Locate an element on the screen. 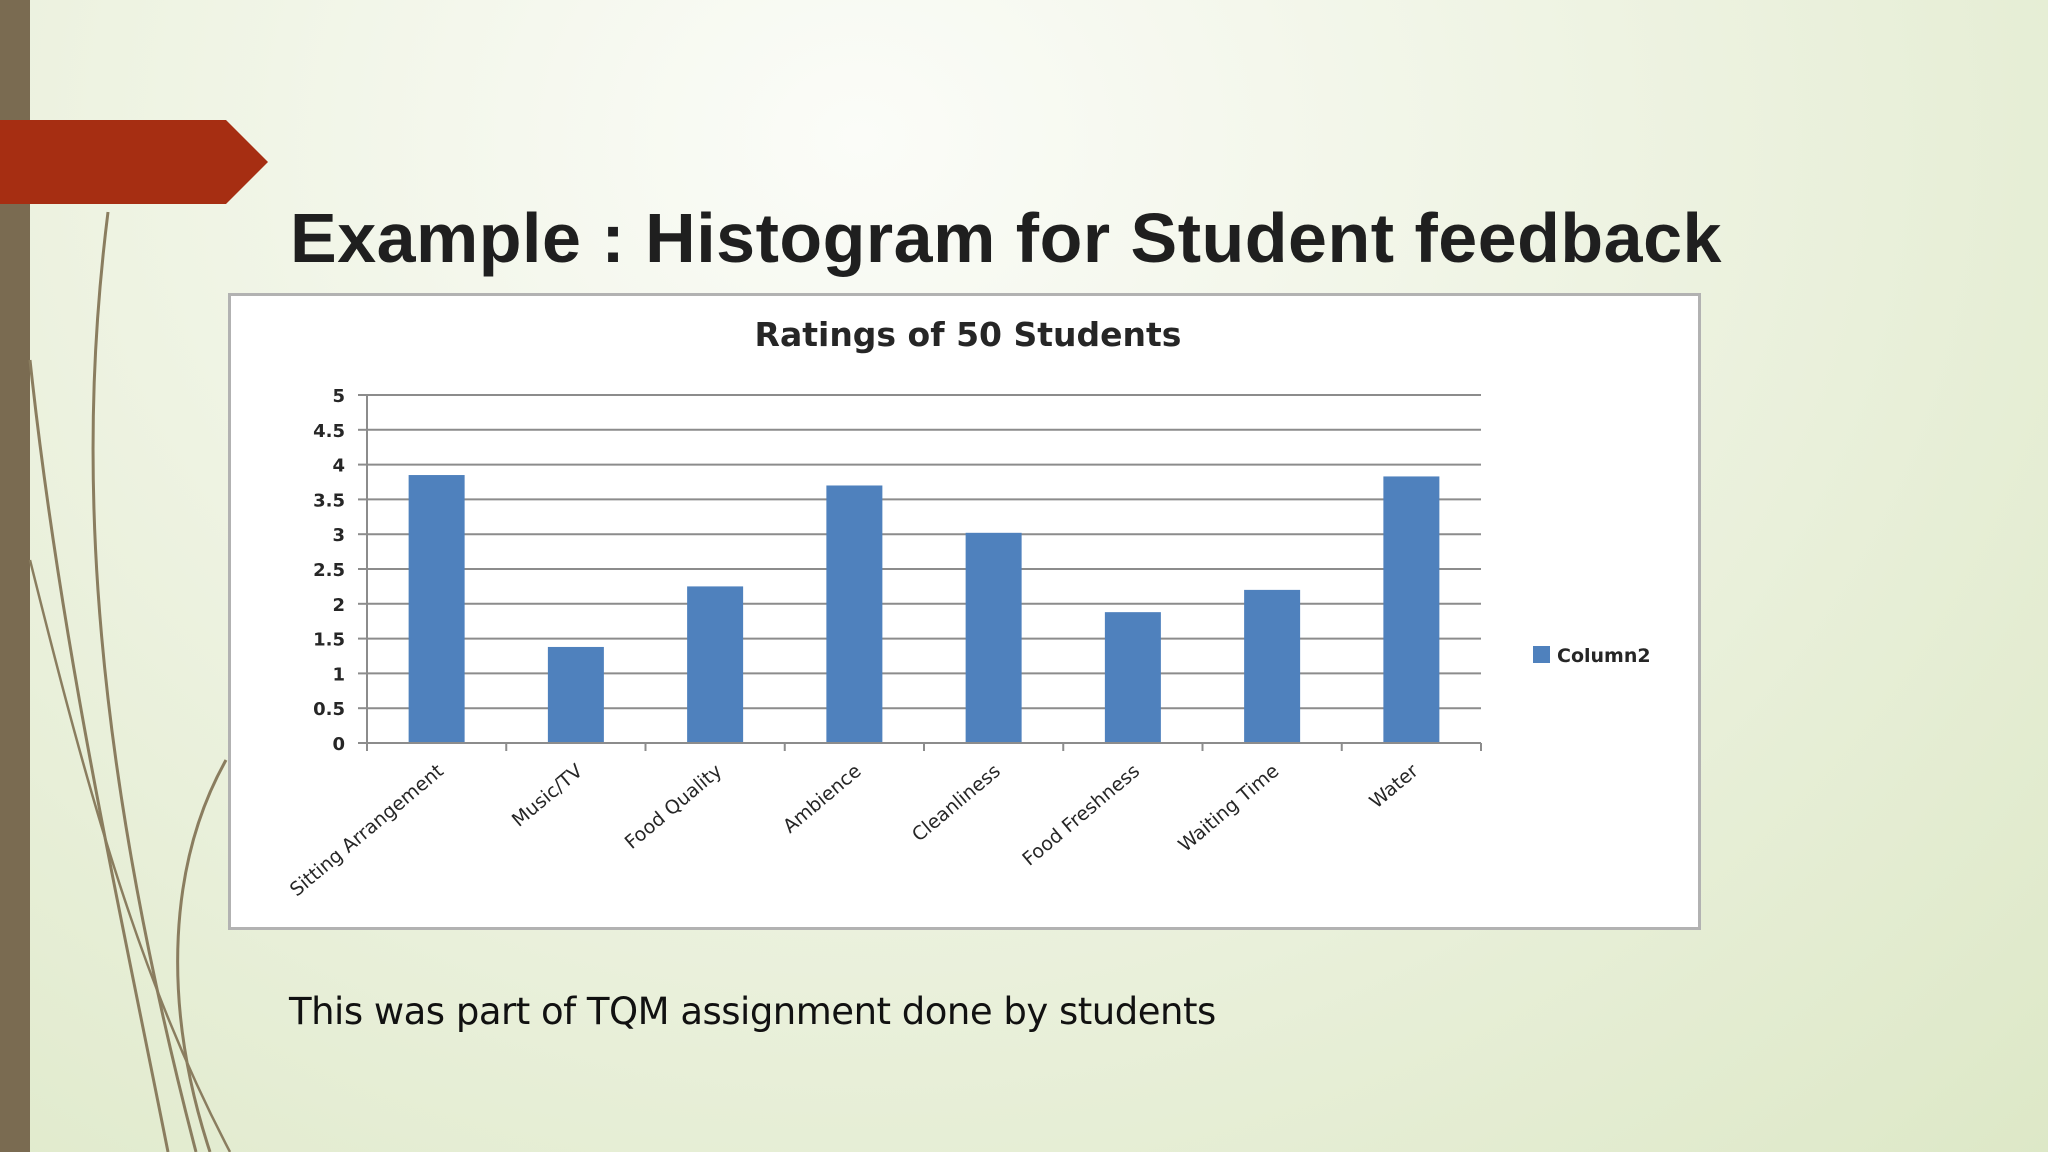 This screenshot has width=2048, height=1152. slide-title: Example : Histogram for Student feedback is located at coordinates (1006, 238).